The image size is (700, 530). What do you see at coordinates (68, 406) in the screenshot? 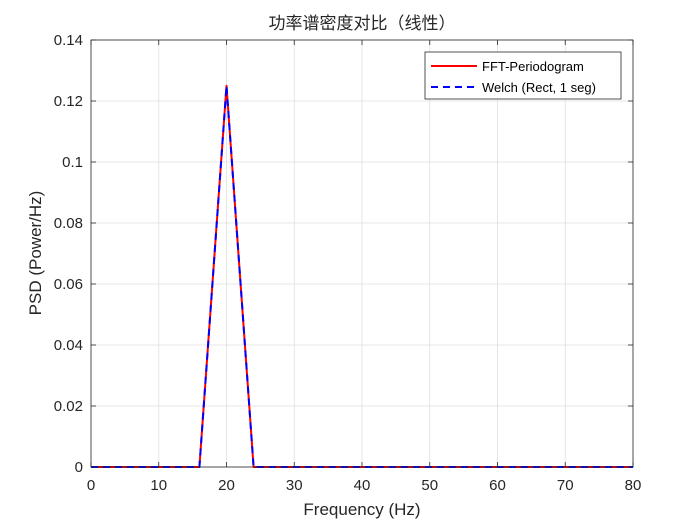
I see `y-tick-label: 0.02` at bounding box center [68, 406].